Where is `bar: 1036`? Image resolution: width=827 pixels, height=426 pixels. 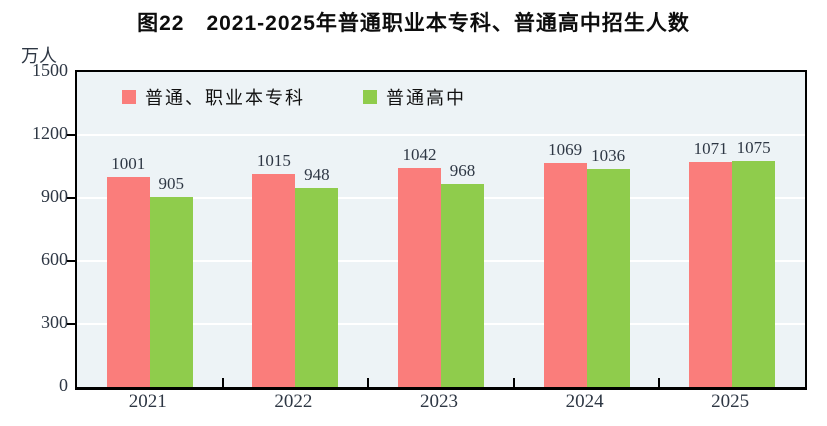 bar: 1036 is located at coordinates (608, 266).